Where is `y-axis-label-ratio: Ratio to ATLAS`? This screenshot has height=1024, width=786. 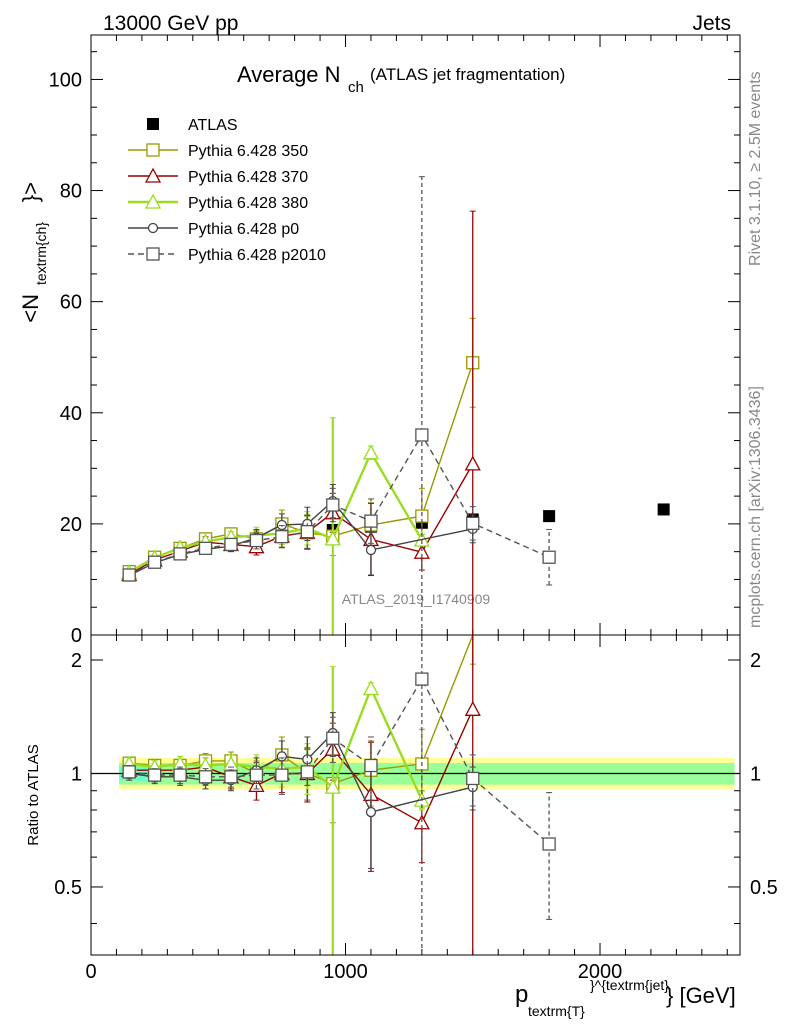 y-axis-label-ratio: Ratio to ATLAS is located at coordinates (33, 794).